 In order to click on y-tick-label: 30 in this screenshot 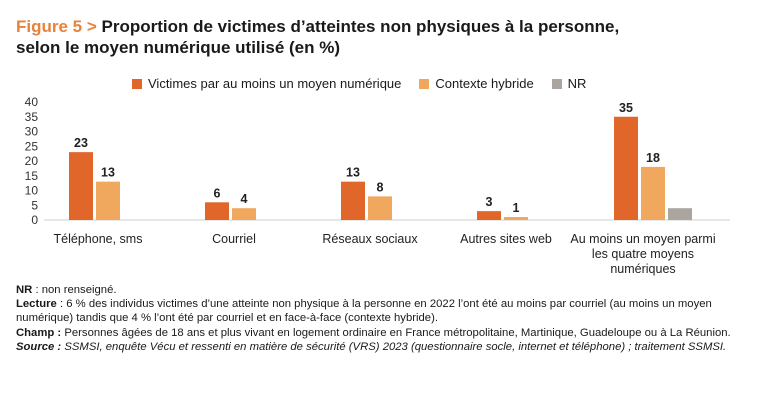, I will do `click(32, 132)`.